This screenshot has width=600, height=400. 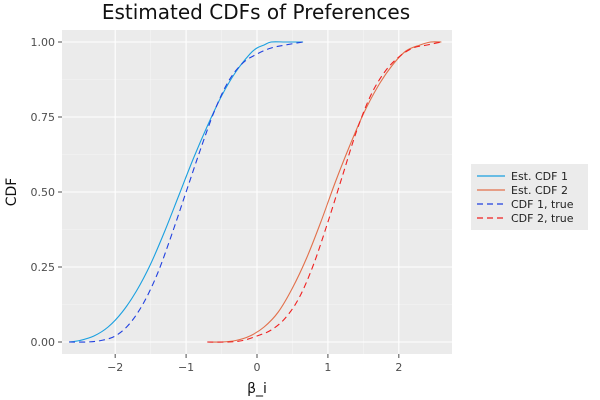 I want to click on x-axis-label: β_i, so click(x=257, y=389).